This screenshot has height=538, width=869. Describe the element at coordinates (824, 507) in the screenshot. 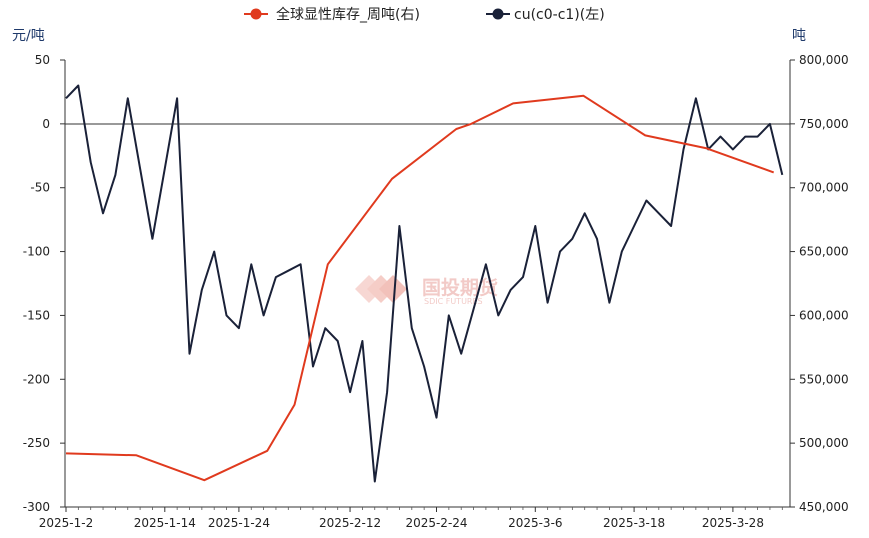

I see `right-tick-label: 450,000` at that location.